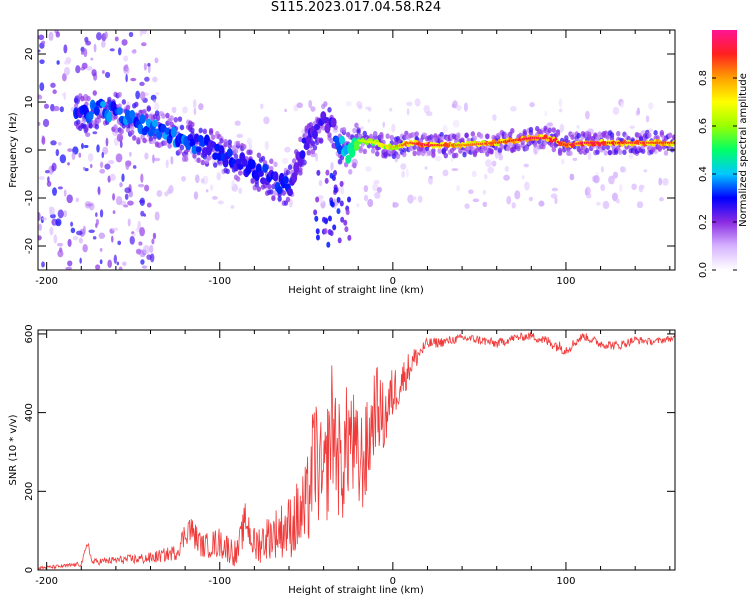  Describe the element at coordinates (29, 198) in the screenshot. I see `y-tick-label: -10` at that location.